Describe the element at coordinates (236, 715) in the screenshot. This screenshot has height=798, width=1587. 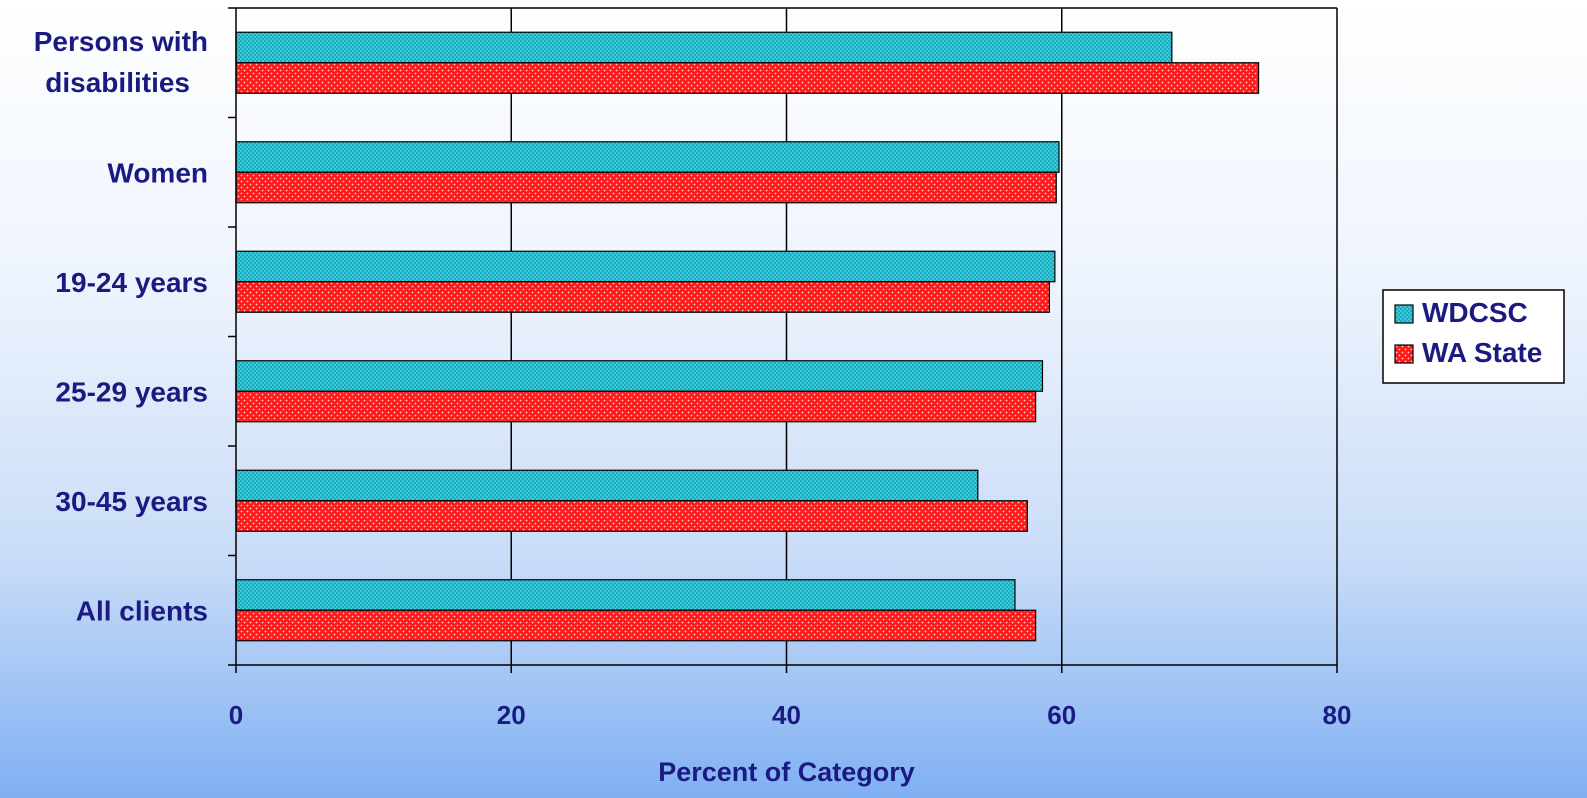
I see `x-tick-label: 0` at that location.